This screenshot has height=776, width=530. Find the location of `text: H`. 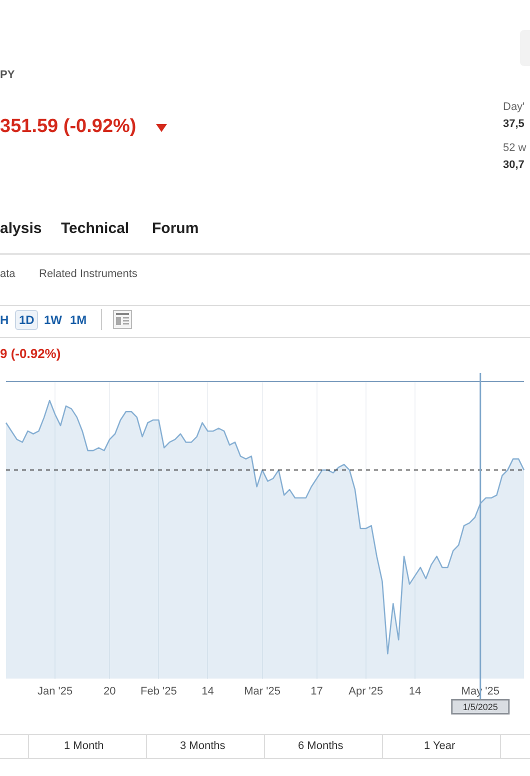

text: H is located at coordinates (4, 320).